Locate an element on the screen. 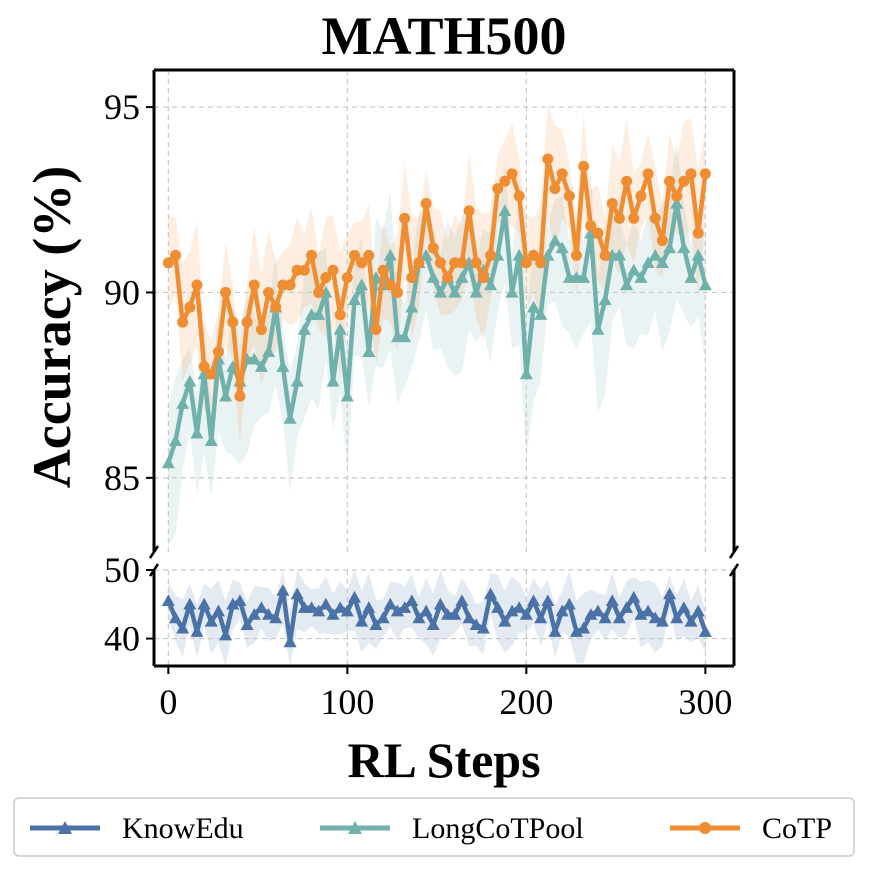  legend-marker-knowedu is located at coordinates (65, 827).